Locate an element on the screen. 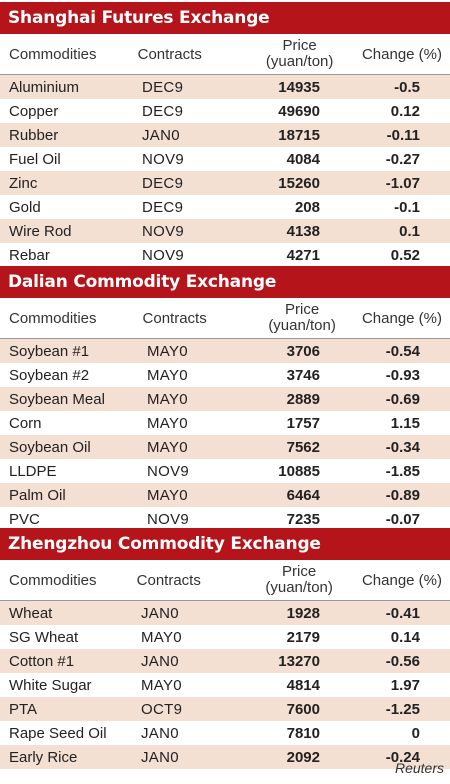 This screenshot has height=784, width=450. commodity-cell: Rubber is located at coordinates (69, 135).